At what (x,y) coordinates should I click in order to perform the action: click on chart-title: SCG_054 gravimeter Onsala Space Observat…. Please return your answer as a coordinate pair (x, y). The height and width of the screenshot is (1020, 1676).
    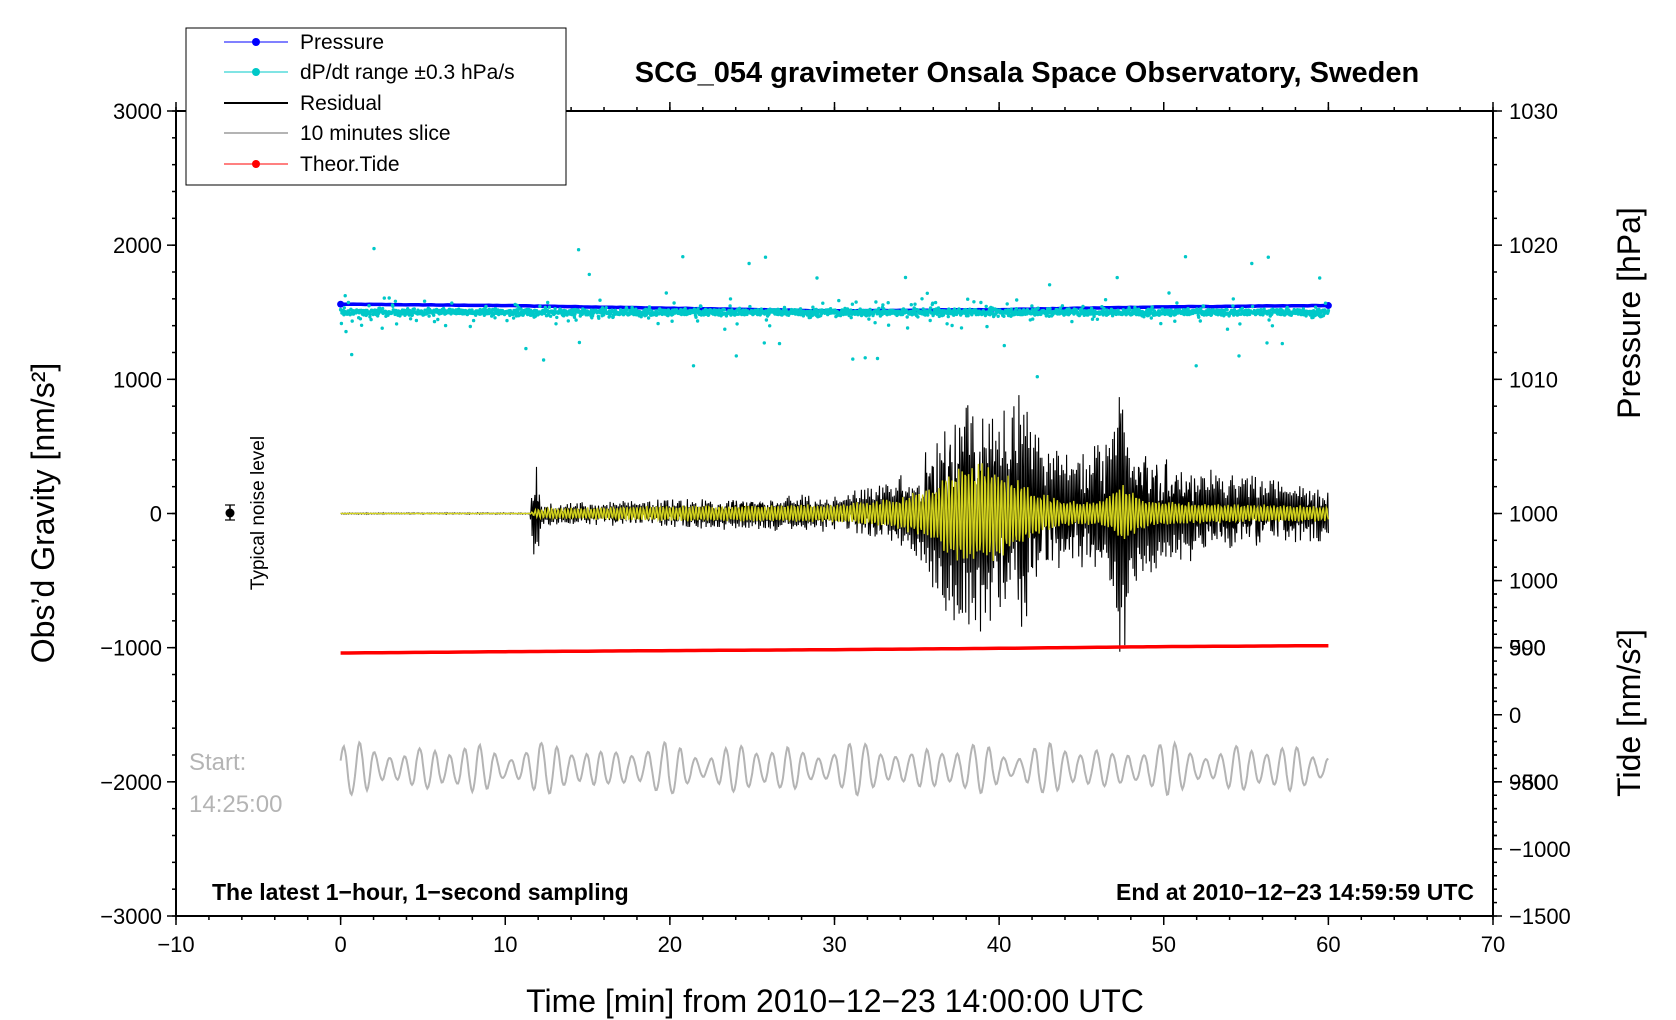
    Looking at the image, I should click on (1027, 73).